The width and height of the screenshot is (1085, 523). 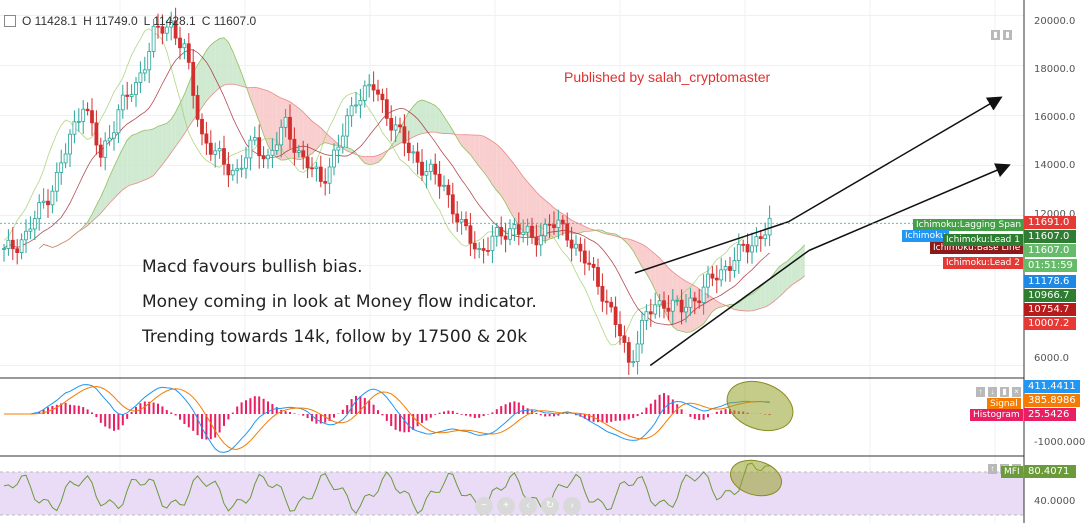 What do you see at coordinates (506, 506) in the screenshot?
I see `zoom-in-icon: +` at bounding box center [506, 506].